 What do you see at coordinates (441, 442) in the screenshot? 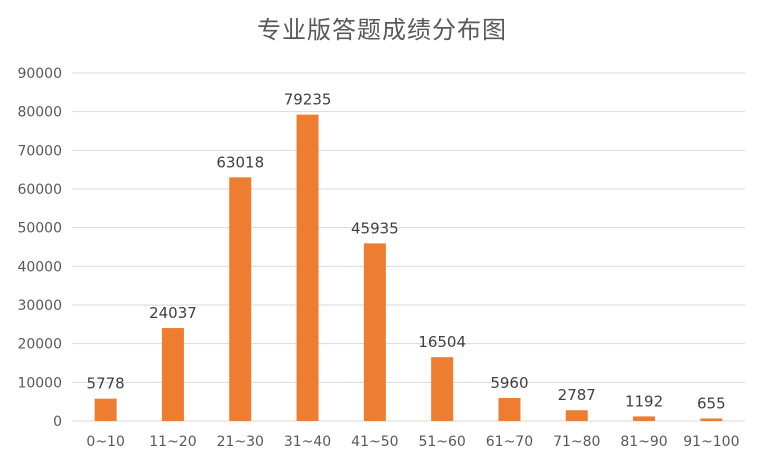
I see `x-tick-label: 51~60` at bounding box center [441, 442].